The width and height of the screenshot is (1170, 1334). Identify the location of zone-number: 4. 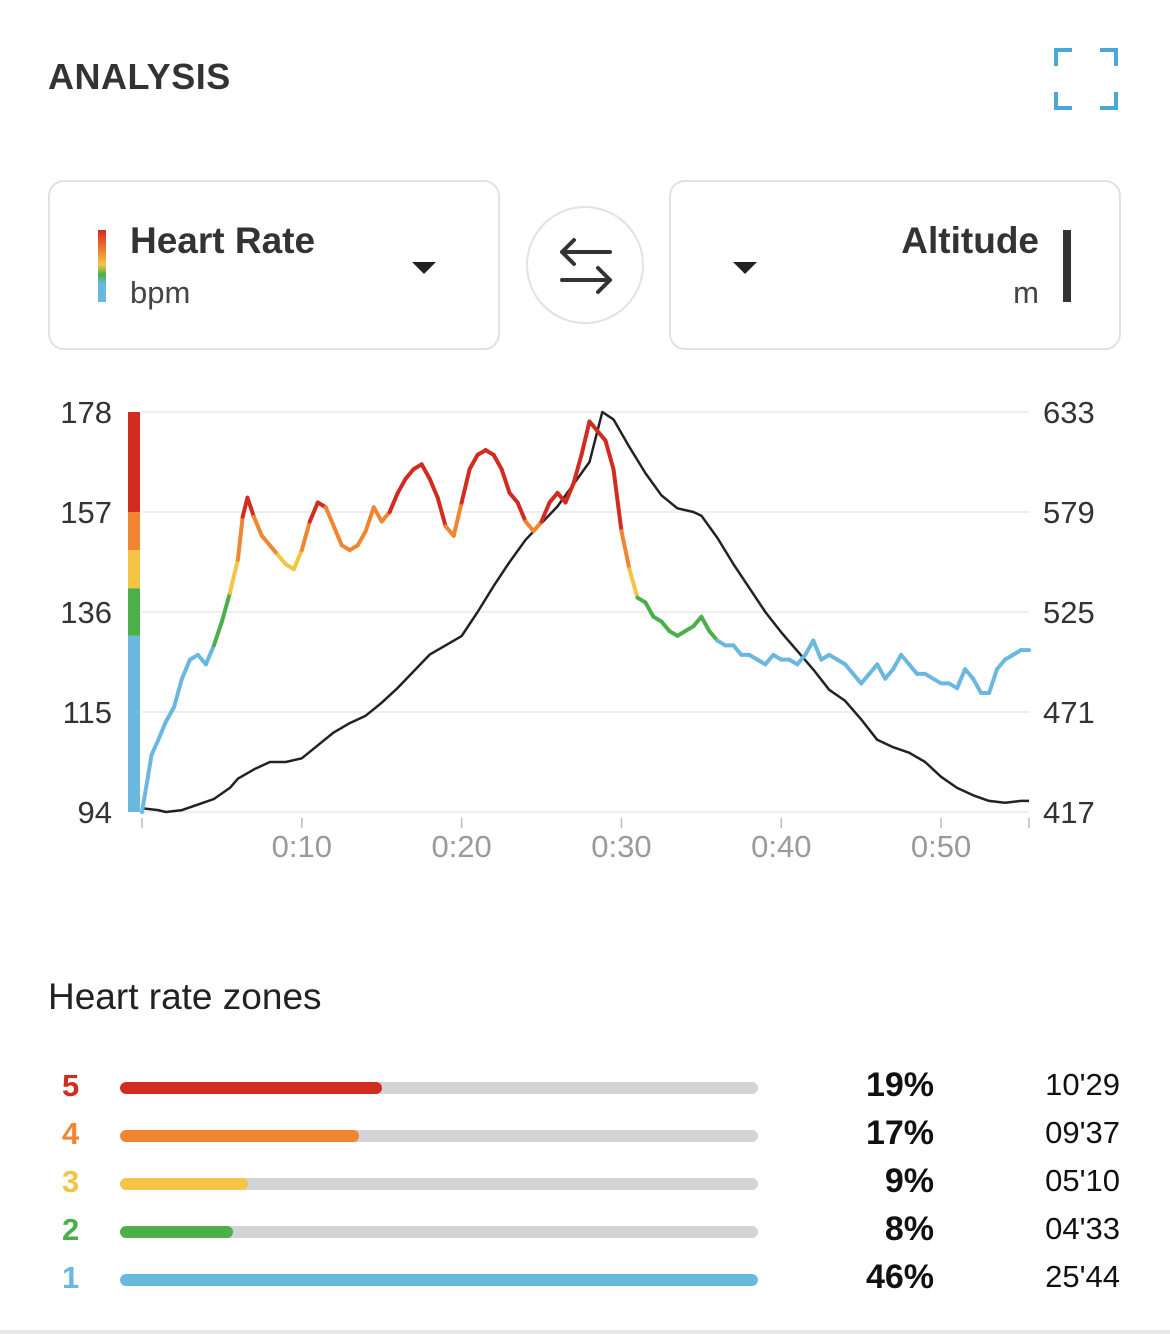
(71, 1133).